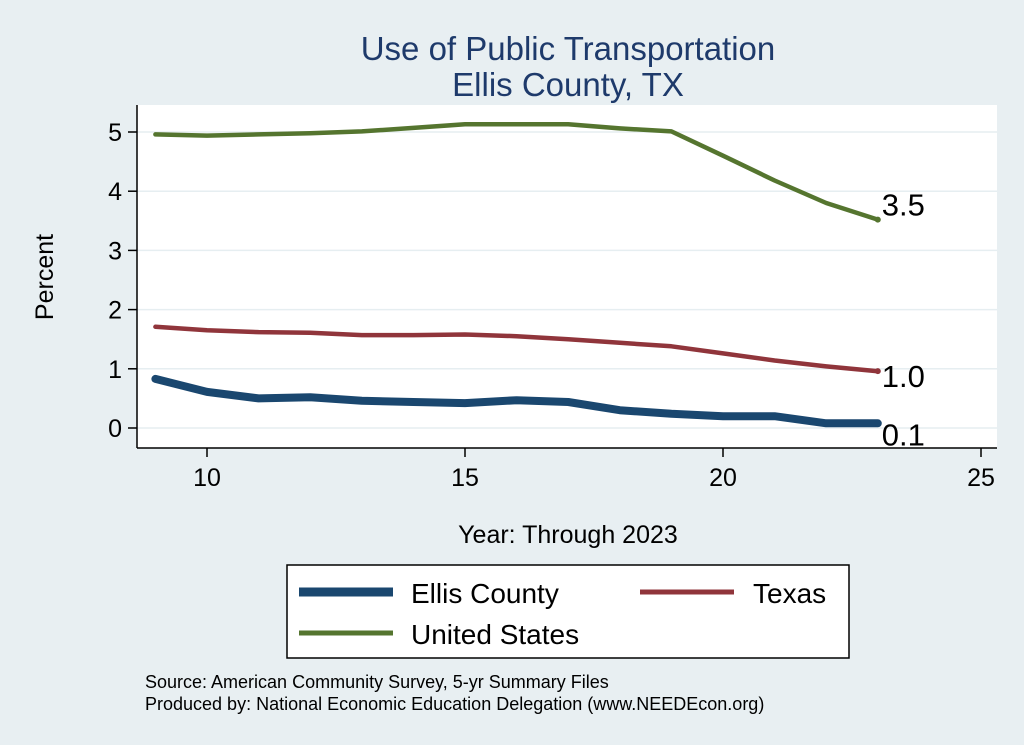 Image resolution: width=1024 pixels, height=745 pixels. Describe the element at coordinates (115, 251) in the screenshot. I see `y-tick-label: 3` at that location.